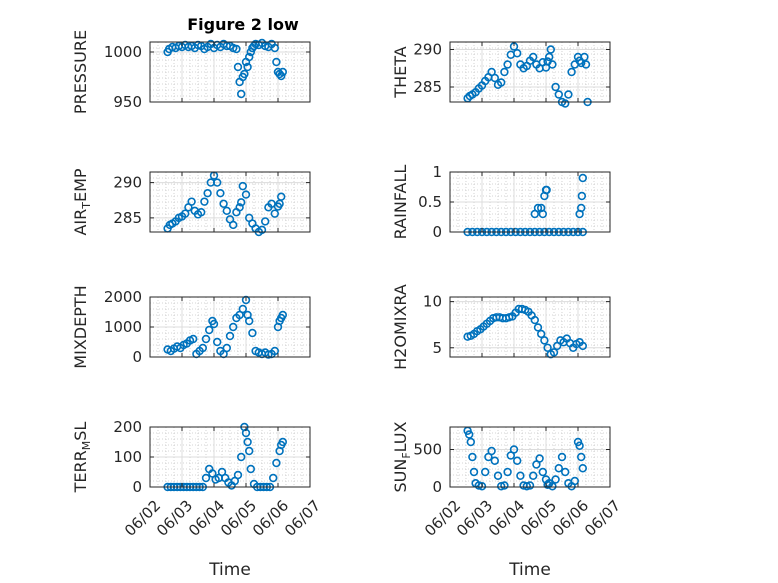  I want to click on y-axis-label: AIRTEMP, so click(82, 201).